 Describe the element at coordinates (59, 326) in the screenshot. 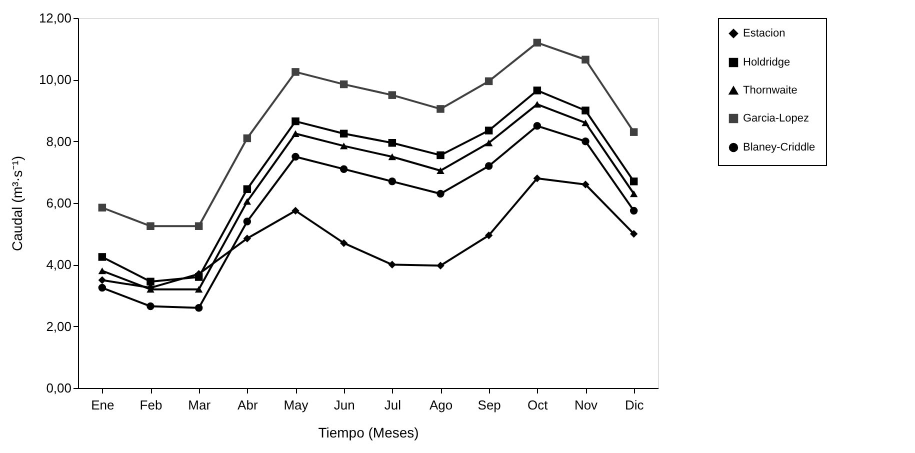

I see `y-tick-label: 2,00` at that location.